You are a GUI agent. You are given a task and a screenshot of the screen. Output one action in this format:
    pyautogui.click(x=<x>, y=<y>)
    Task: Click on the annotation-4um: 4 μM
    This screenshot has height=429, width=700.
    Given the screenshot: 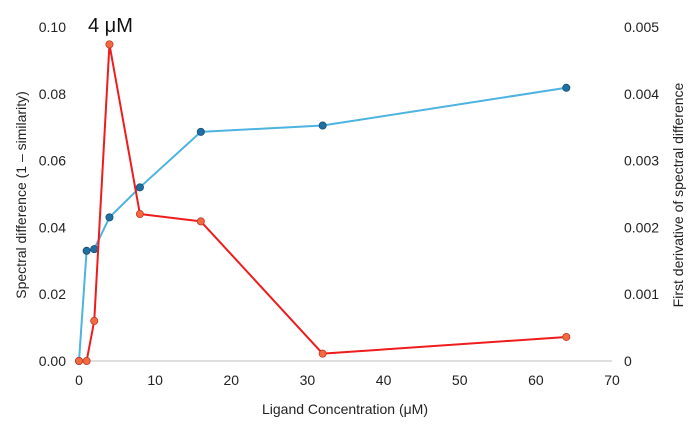 What is the action you would take?
    pyautogui.click(x=110, y=26)
    